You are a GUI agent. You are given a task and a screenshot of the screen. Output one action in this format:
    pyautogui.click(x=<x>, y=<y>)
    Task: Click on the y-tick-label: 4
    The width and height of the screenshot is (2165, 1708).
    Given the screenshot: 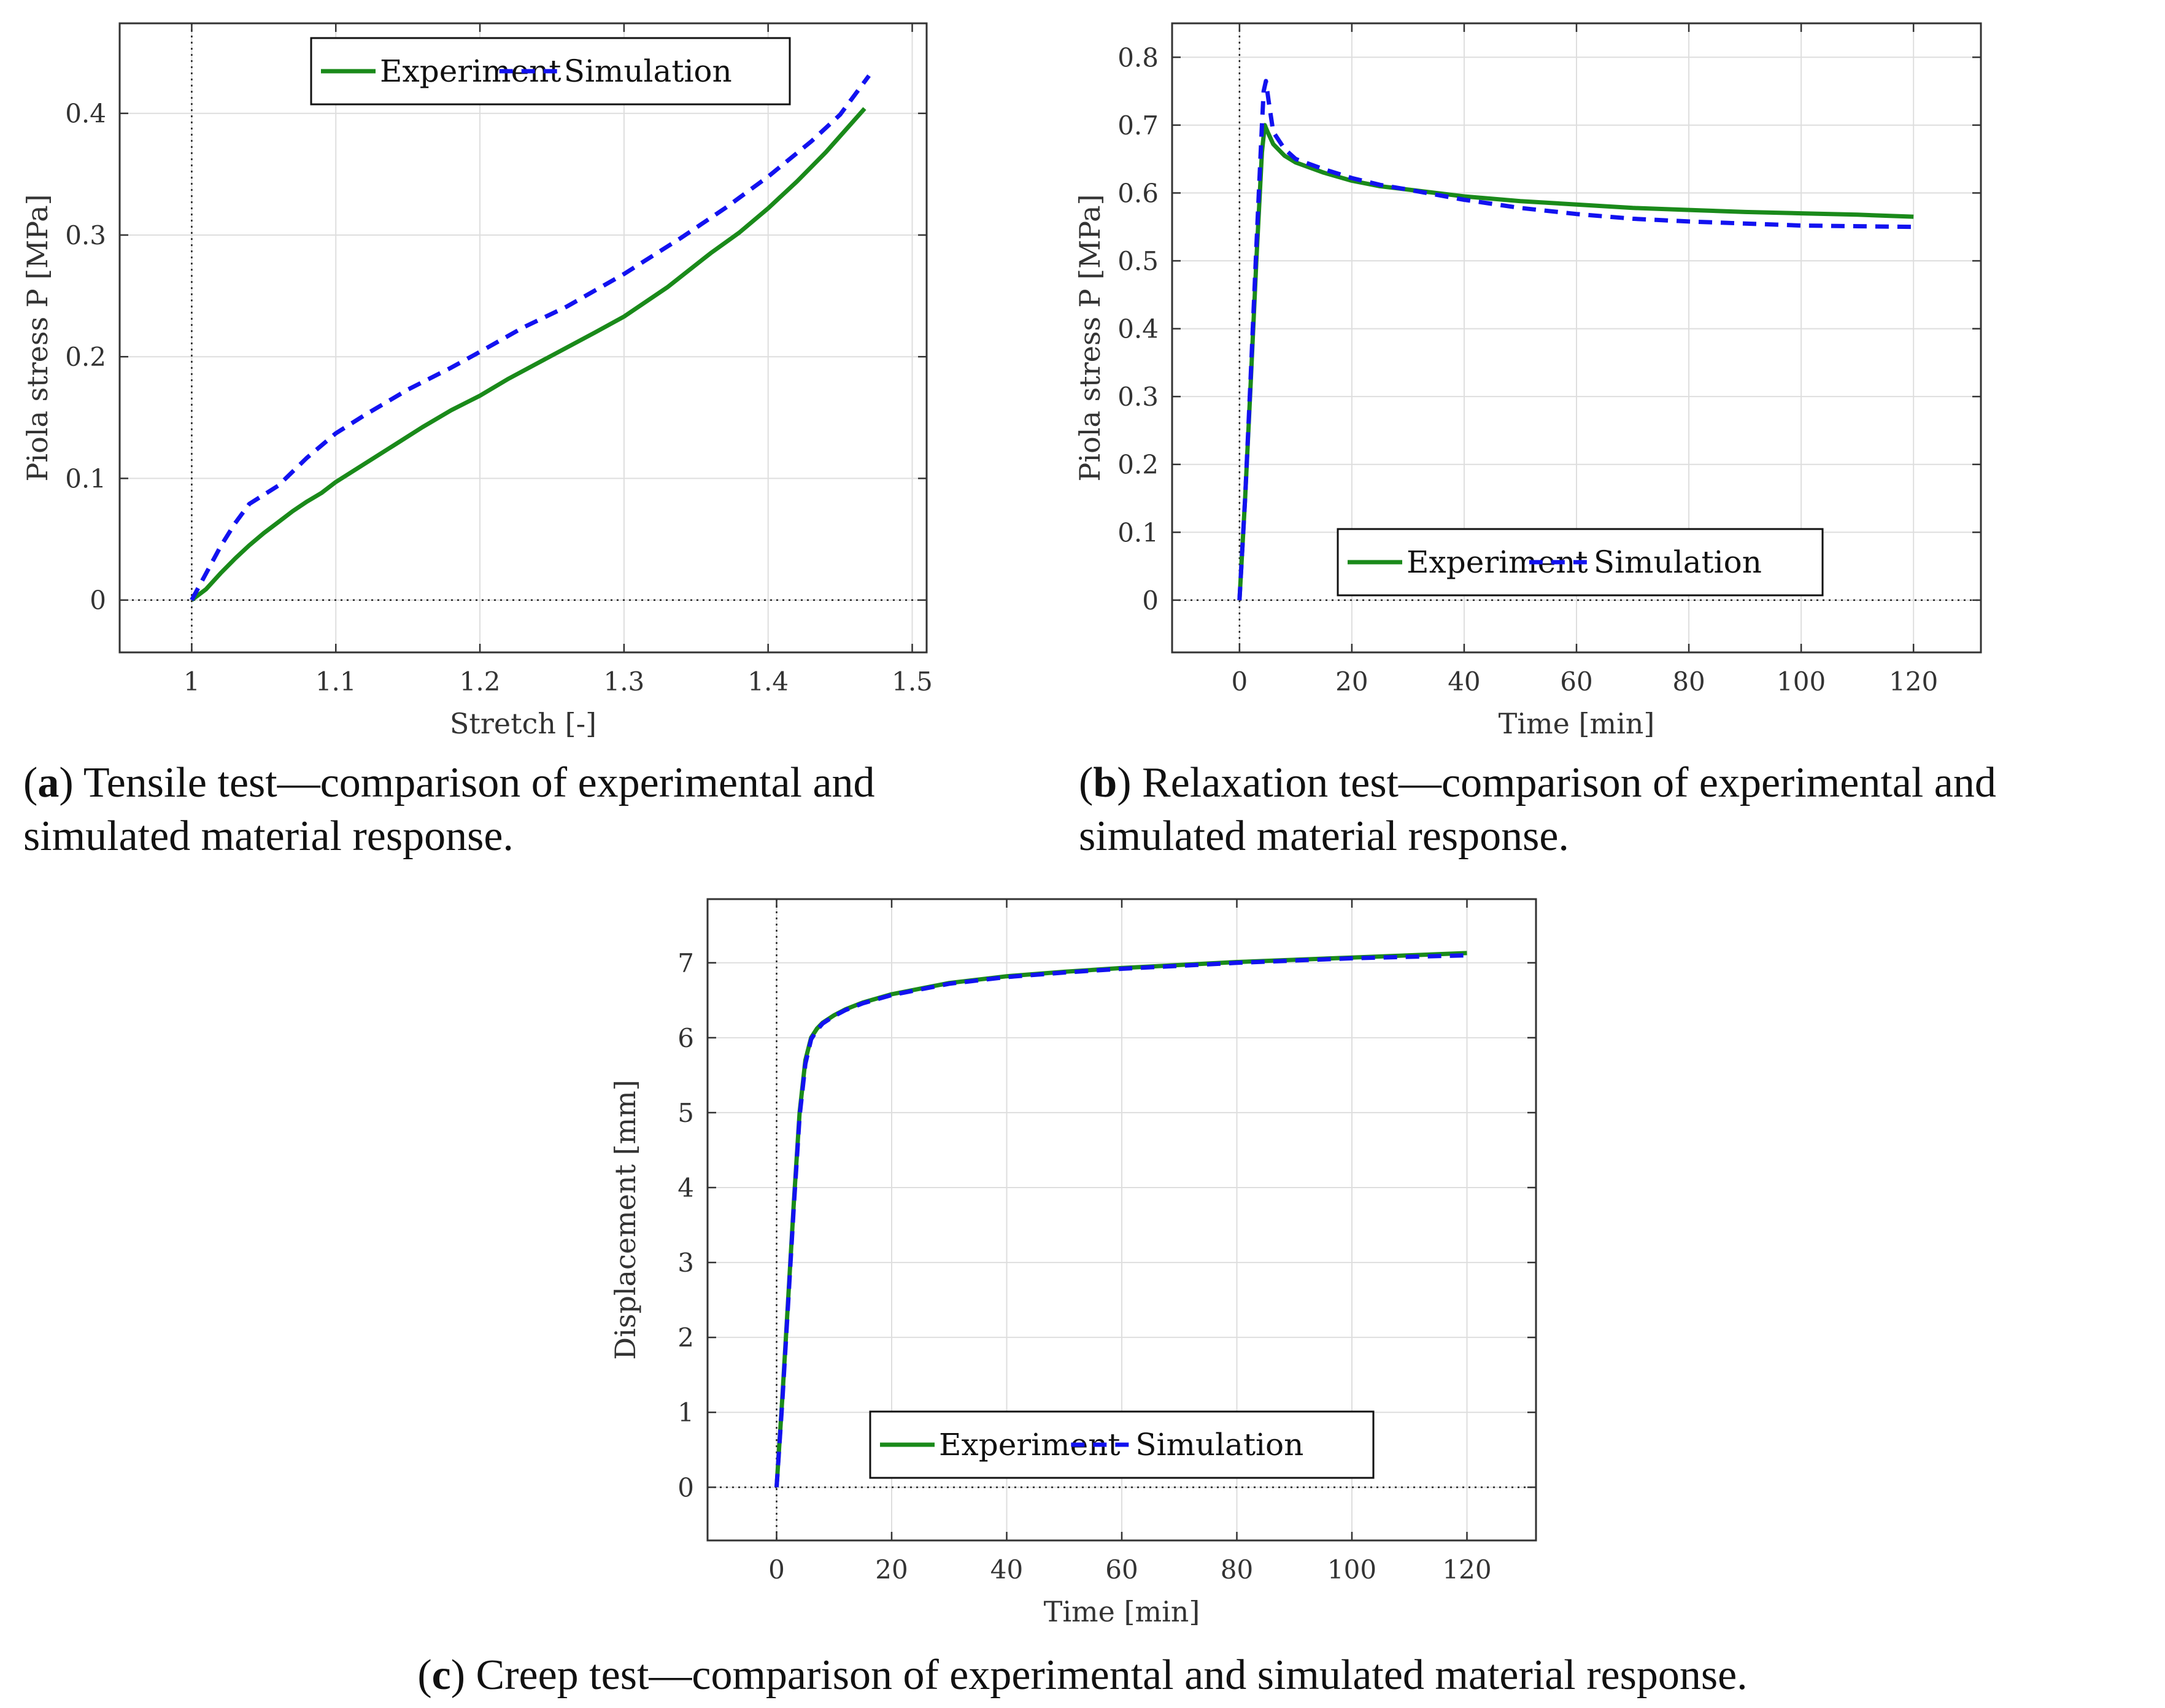 What is the action you would take?
    pyautogui.click(x=685, y=1188)
    